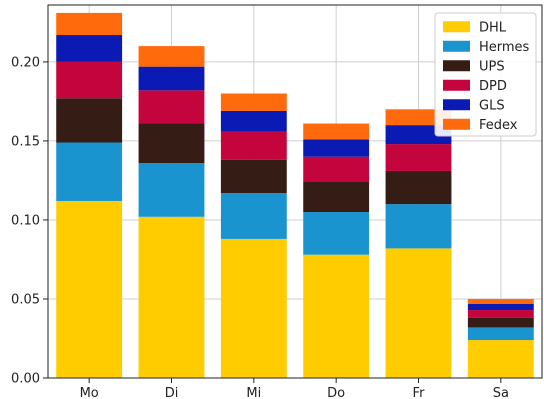  I want to click on x-tick-label: Mi, so click(253, 392).